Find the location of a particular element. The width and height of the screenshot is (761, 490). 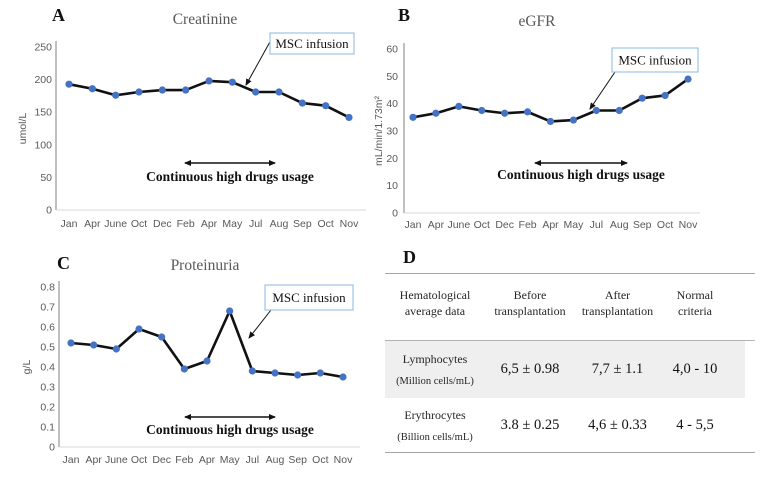

y-tick-label: 0.2 is located at coordinates (47, 408).